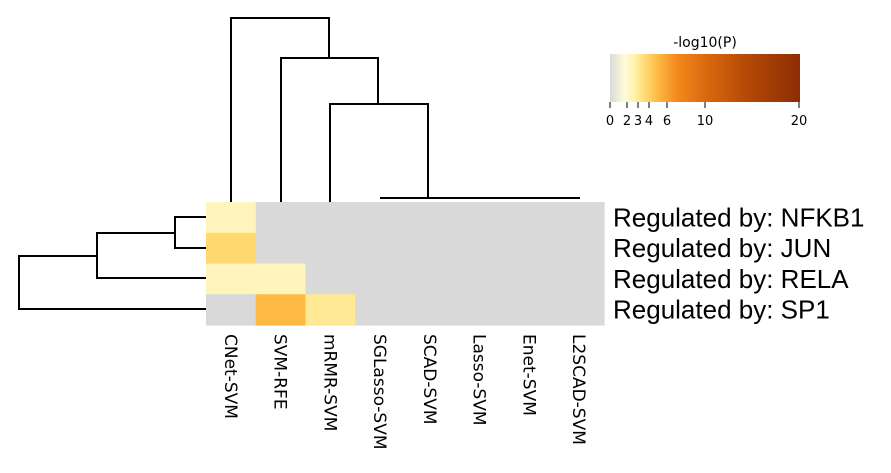 The image size is (891, 473). Describe the element at coordinates (280, 372) in the screenshot. I see `column-label: SVM-RFE` at that location.